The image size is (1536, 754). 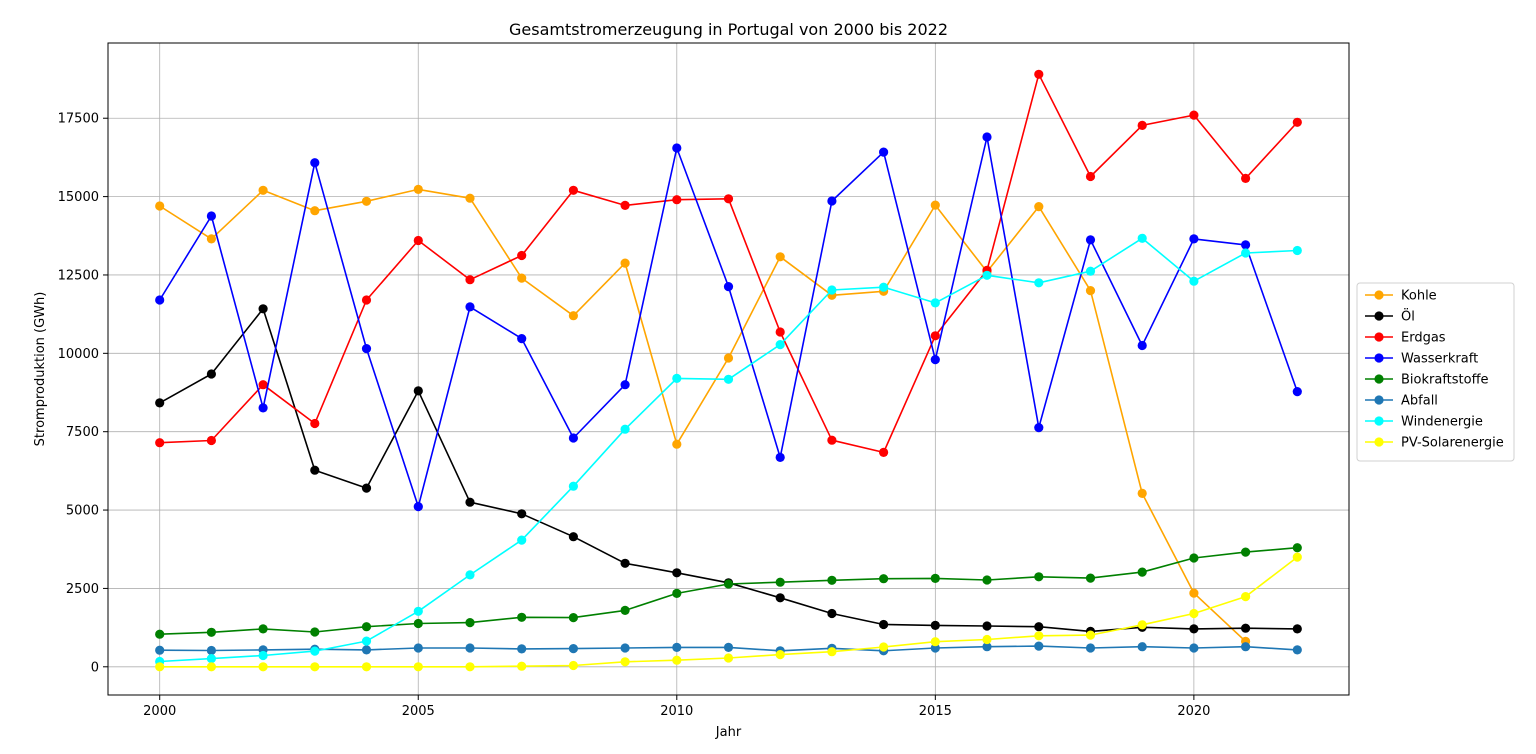 What do you see at coordinates (78, 119) in the screenshot?
I see `y-tick-label: 17500` at bounding box center [78, 119].